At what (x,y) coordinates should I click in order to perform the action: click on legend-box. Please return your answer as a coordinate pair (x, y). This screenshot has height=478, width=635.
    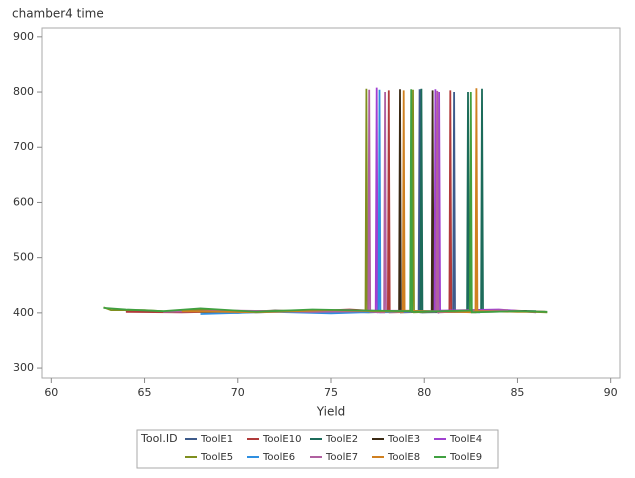
    Looking at the image, I should click on (317, 449).